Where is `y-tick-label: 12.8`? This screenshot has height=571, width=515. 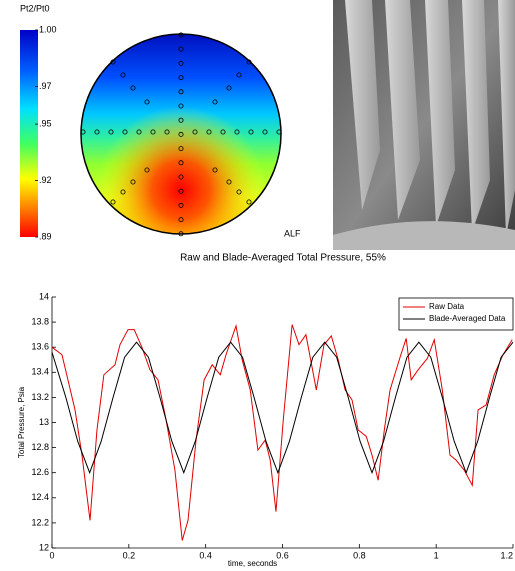
y-tick-label: 12.8 is located at coordinates (40, 447).